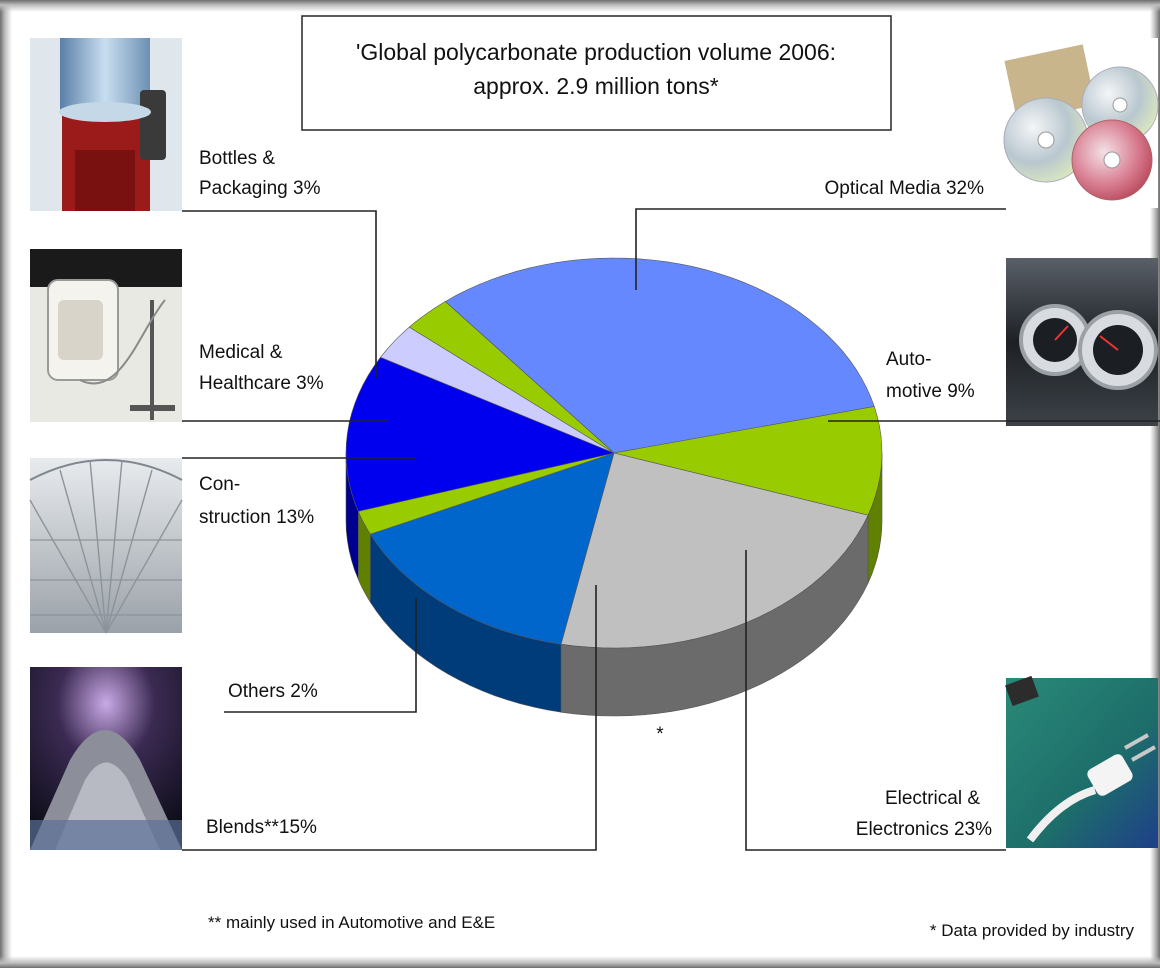 This screenshot has width=1160, height=968. Describe the element at coordinates (1032, 930) in the screenshot. I see `footnote-right: * Data provided by industry` at that location.